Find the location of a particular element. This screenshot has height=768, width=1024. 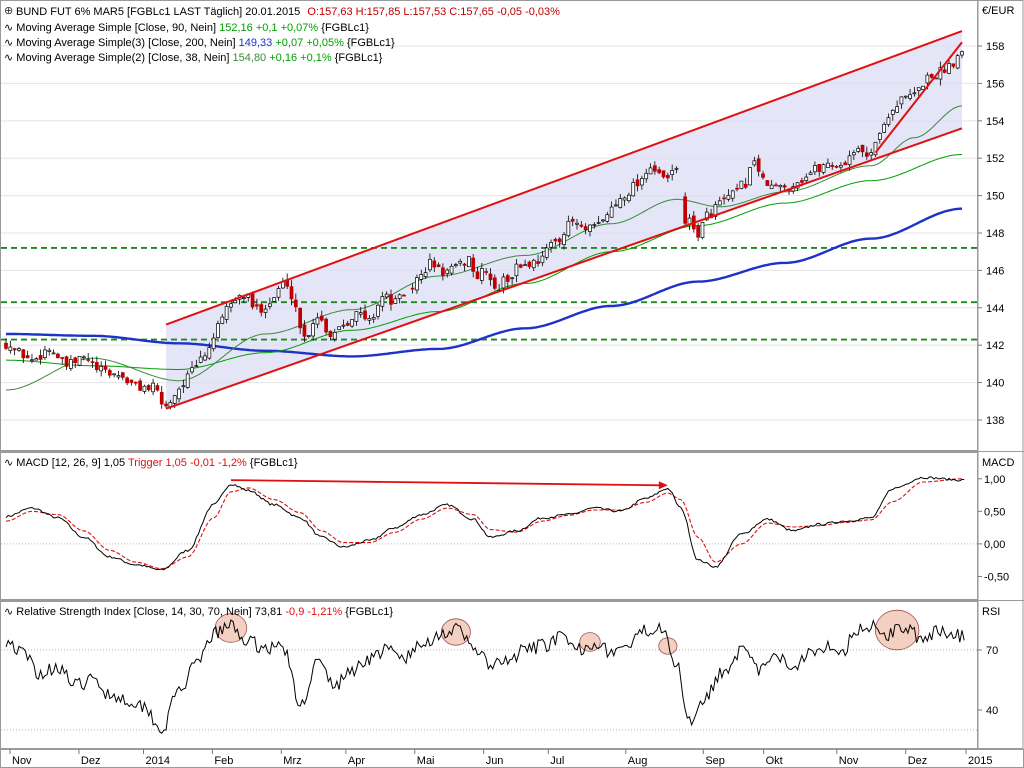

ma90-legend-ric: {FGBLc1} is located at coordinates (345, 28).